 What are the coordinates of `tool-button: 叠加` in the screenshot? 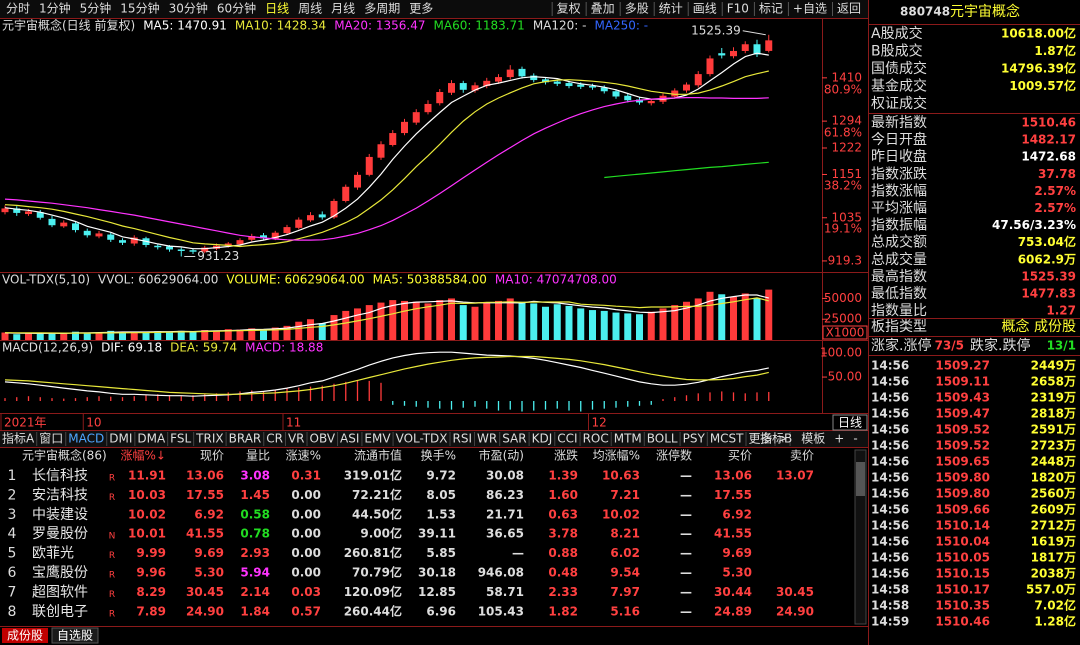 It's located at (603, 9).